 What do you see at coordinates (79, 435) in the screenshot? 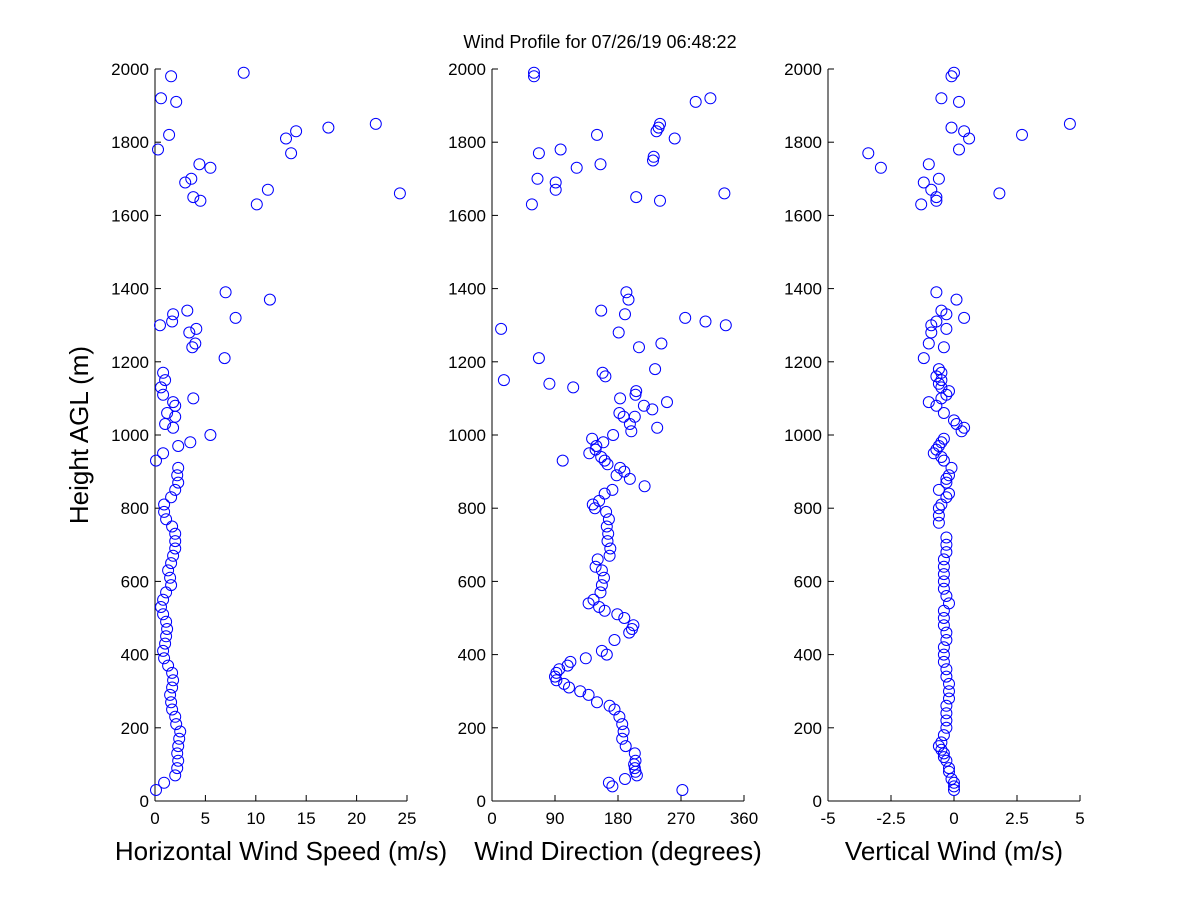
I see `y-axis-label: Height AGL (m)` at bounding box center [79, 435].